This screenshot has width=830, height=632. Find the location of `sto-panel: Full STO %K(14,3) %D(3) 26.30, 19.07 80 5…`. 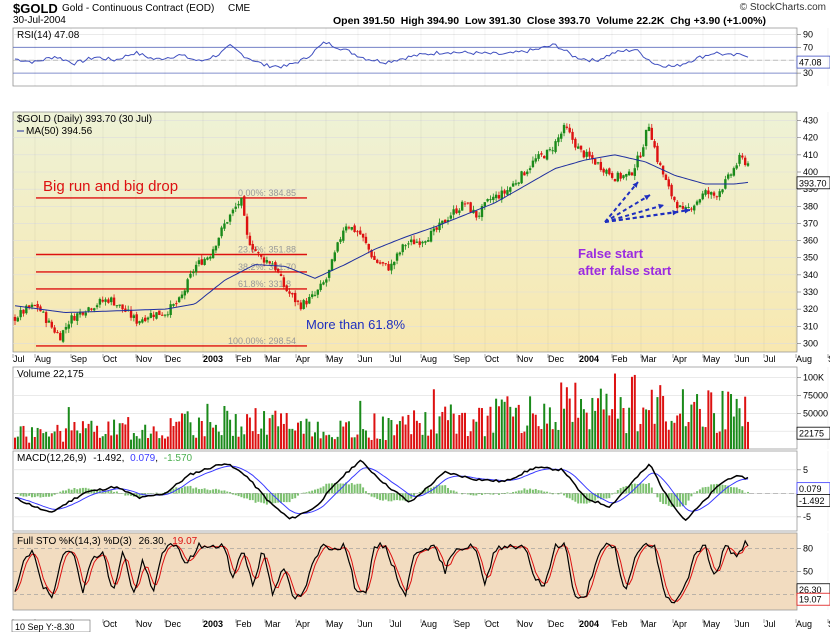

sto-panel: Full STO %K(14,3) %D(3) 26.30, 19.07 80 5… is located at coordinates (421, 571).